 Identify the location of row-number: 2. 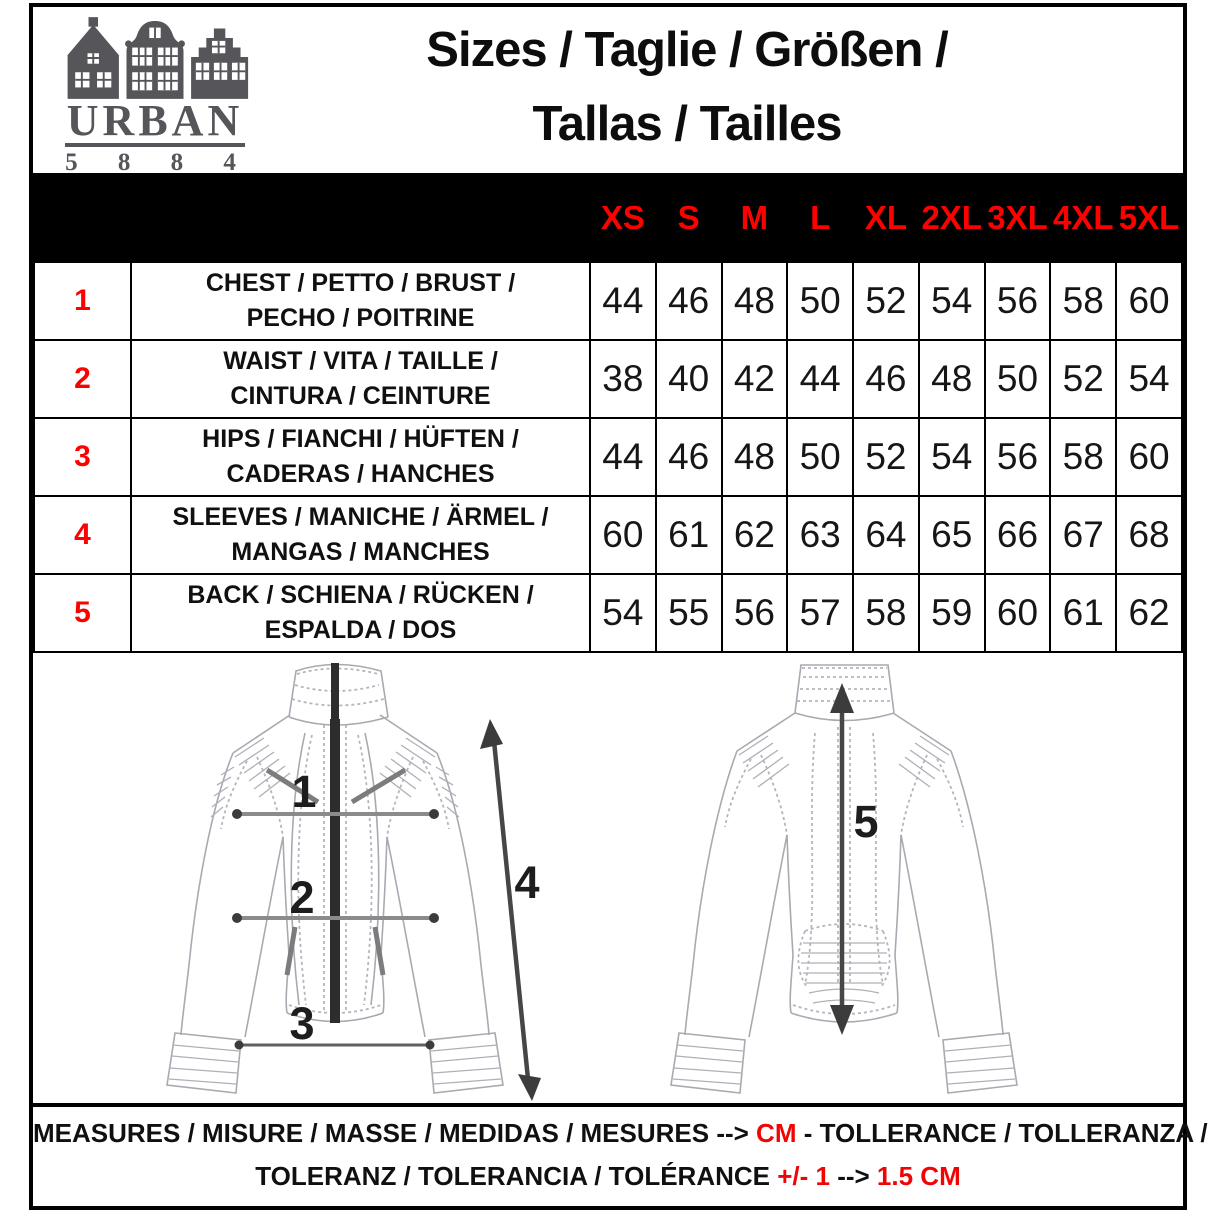
(82, 379).